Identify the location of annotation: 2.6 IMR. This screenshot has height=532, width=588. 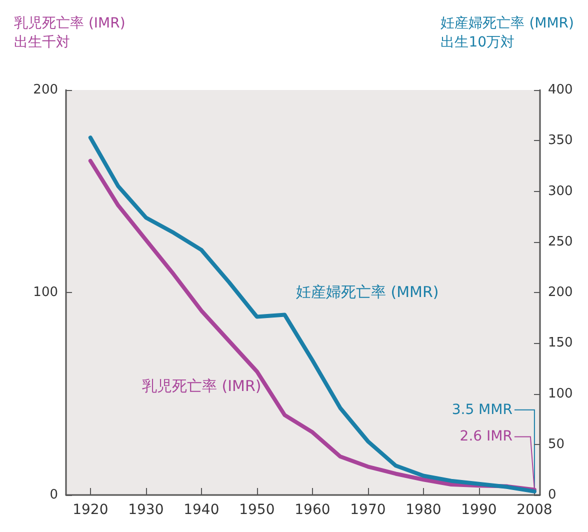
(486, 436).